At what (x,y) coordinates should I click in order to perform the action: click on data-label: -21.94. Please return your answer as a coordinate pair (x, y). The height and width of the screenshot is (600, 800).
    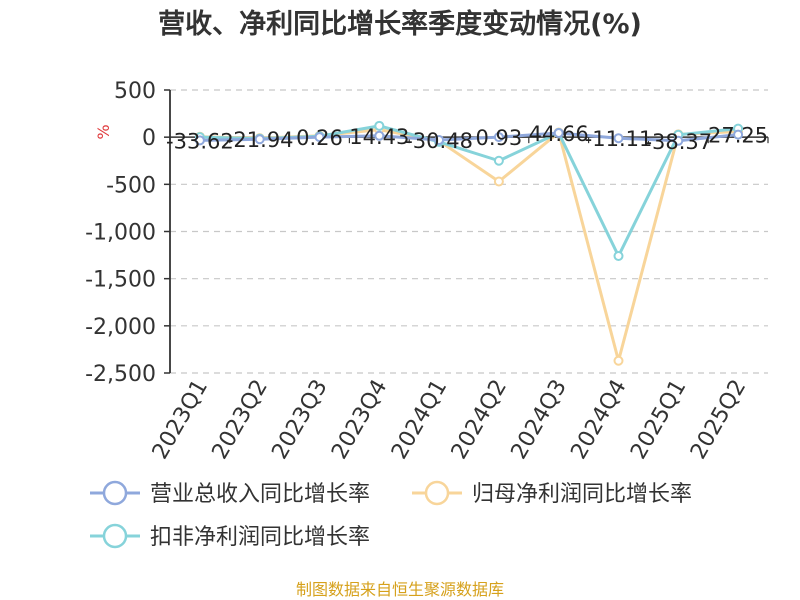
    Looking at the image, I should click on (260, 140).